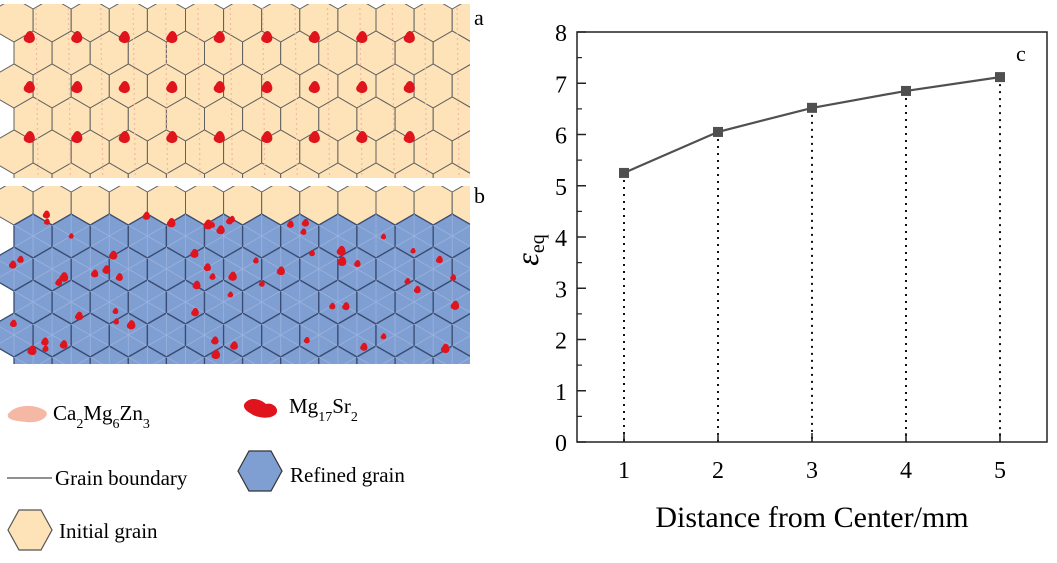 This screenshot has height=563, width=1057. I want to click on refined-grain-label: Refined grain, so click(347, 475).